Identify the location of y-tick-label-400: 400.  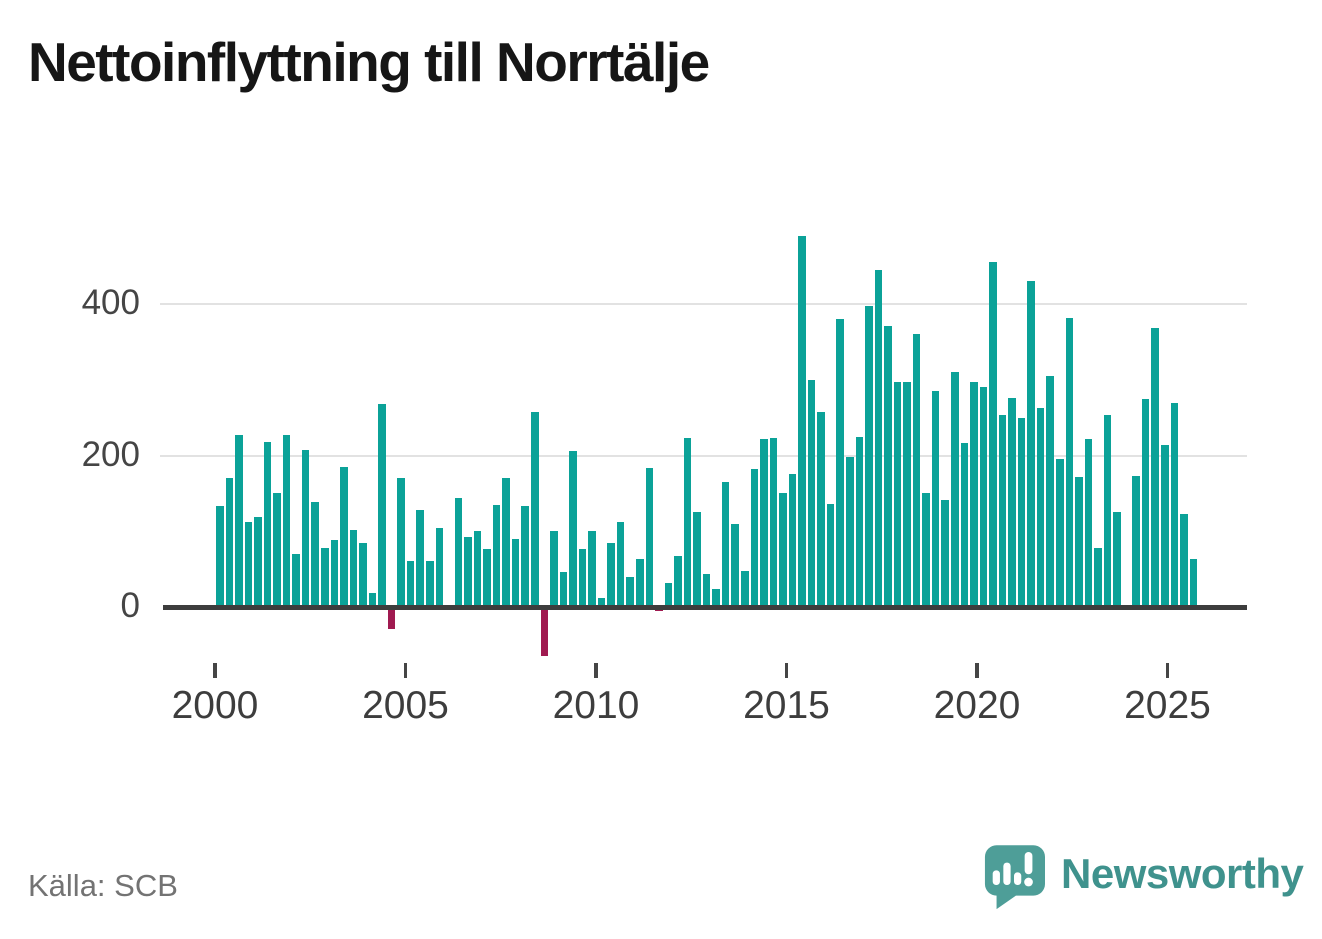
(110, 303).